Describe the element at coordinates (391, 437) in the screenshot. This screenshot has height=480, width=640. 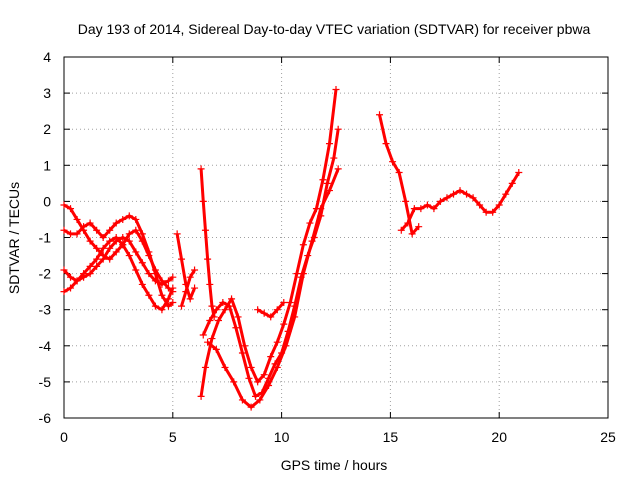
I see `x-tick-label: 15` at that location.